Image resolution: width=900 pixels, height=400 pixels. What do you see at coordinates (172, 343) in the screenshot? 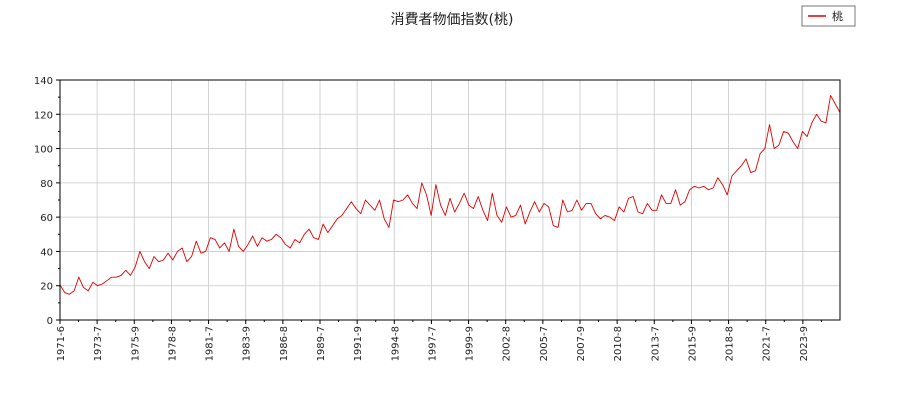
I see `x-tick-label: 1978-8` at bounding box center [172, 343].